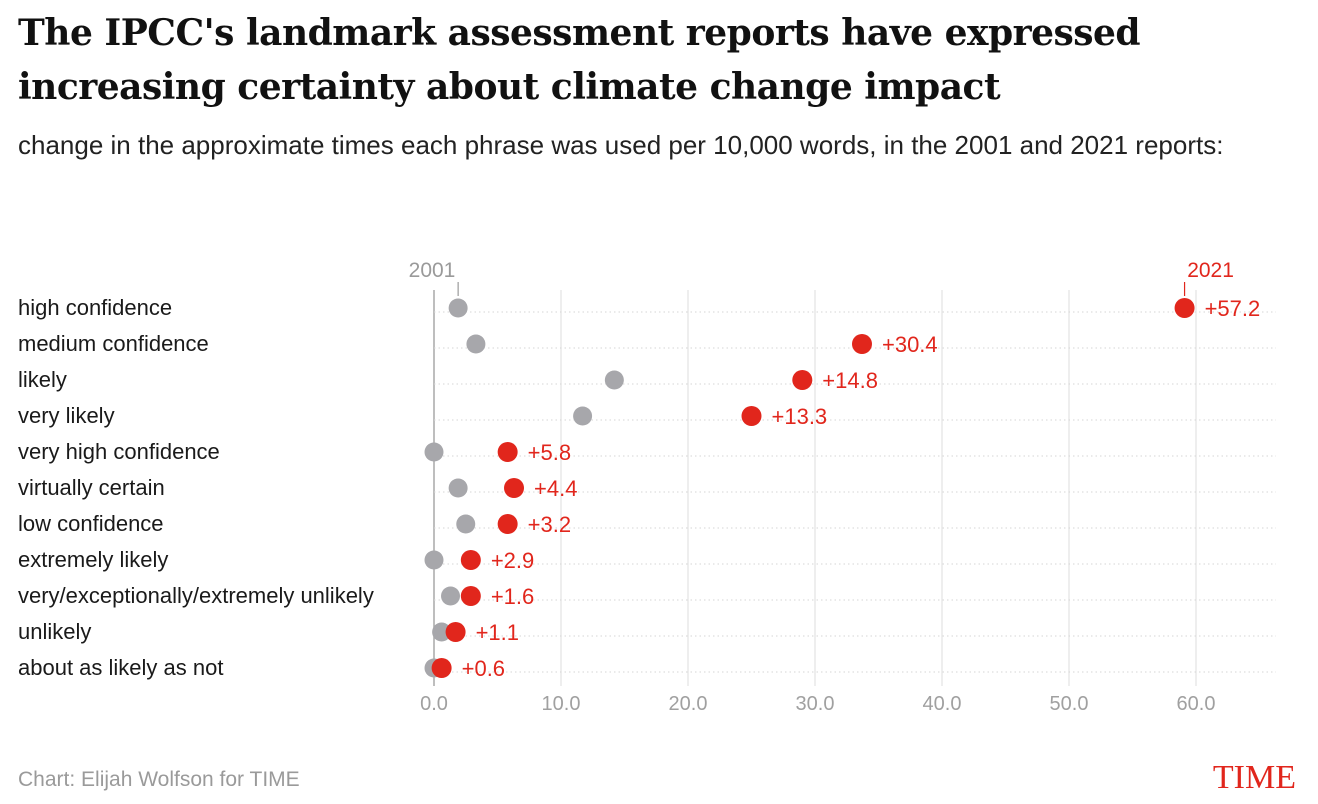 The width and height of the screenshot is (1318, 804). Describe the element at coordinates (1210, 270) in the screenshot. I see `legend-2021-label: 2021` at that location.